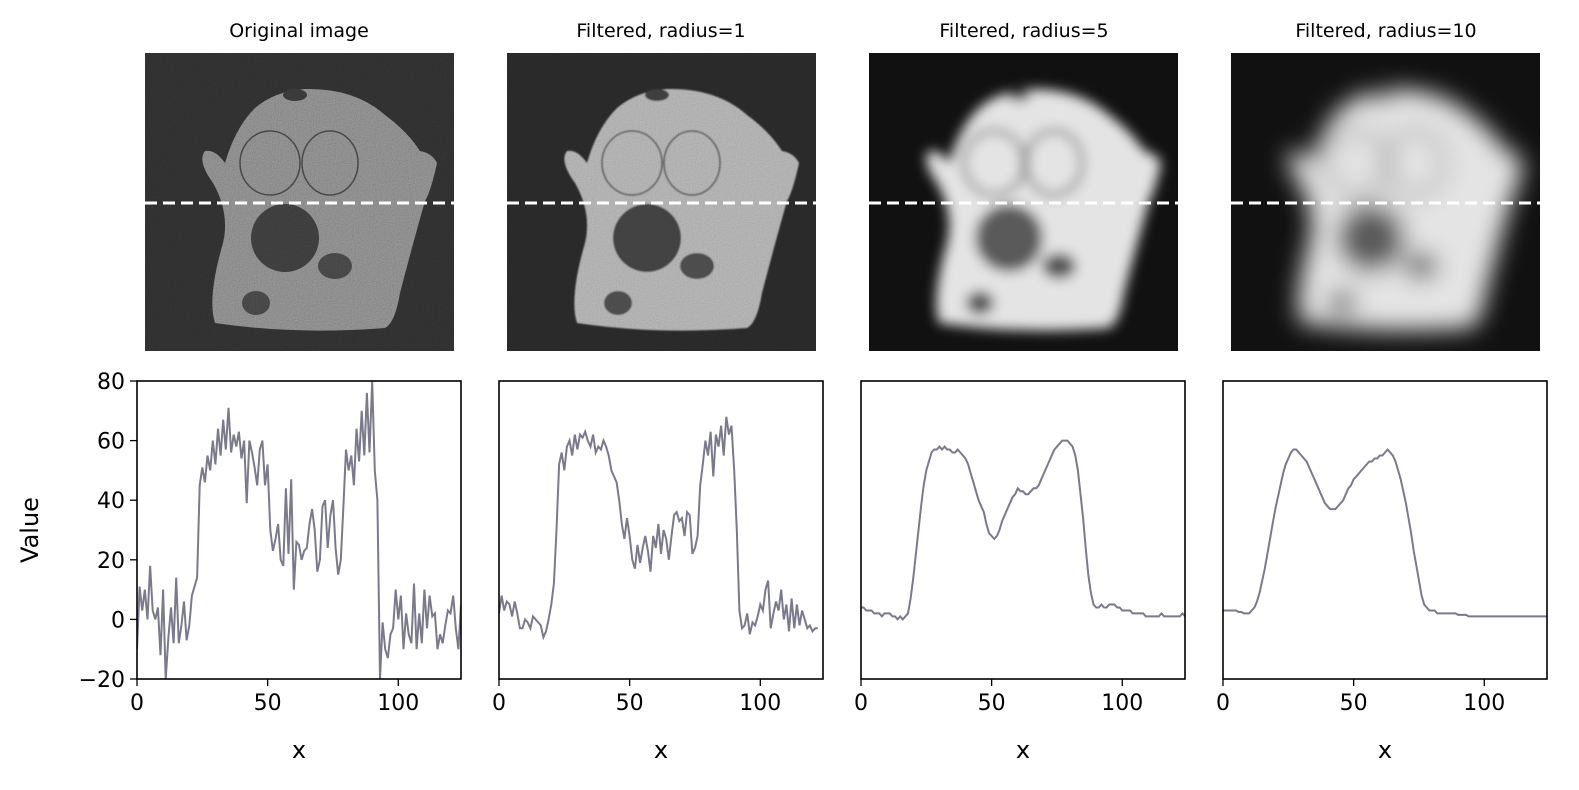  I want to click on y-tick-label: 60, so click(111, 442).